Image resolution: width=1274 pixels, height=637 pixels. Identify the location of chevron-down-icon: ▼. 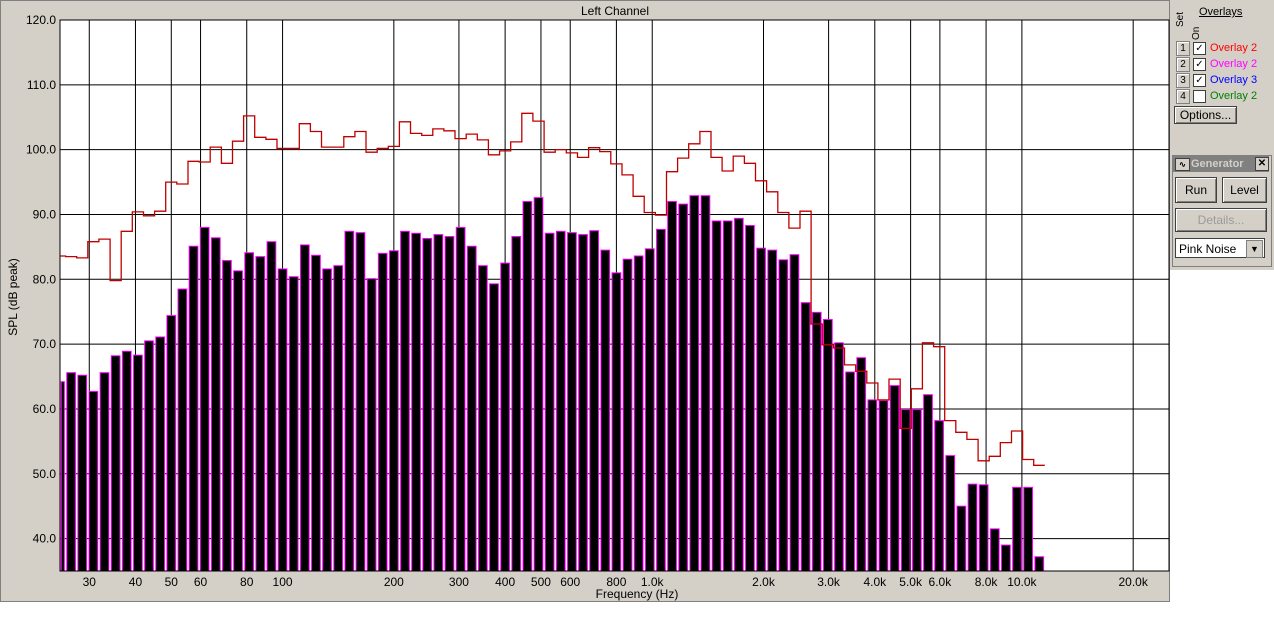
(1254, 249).